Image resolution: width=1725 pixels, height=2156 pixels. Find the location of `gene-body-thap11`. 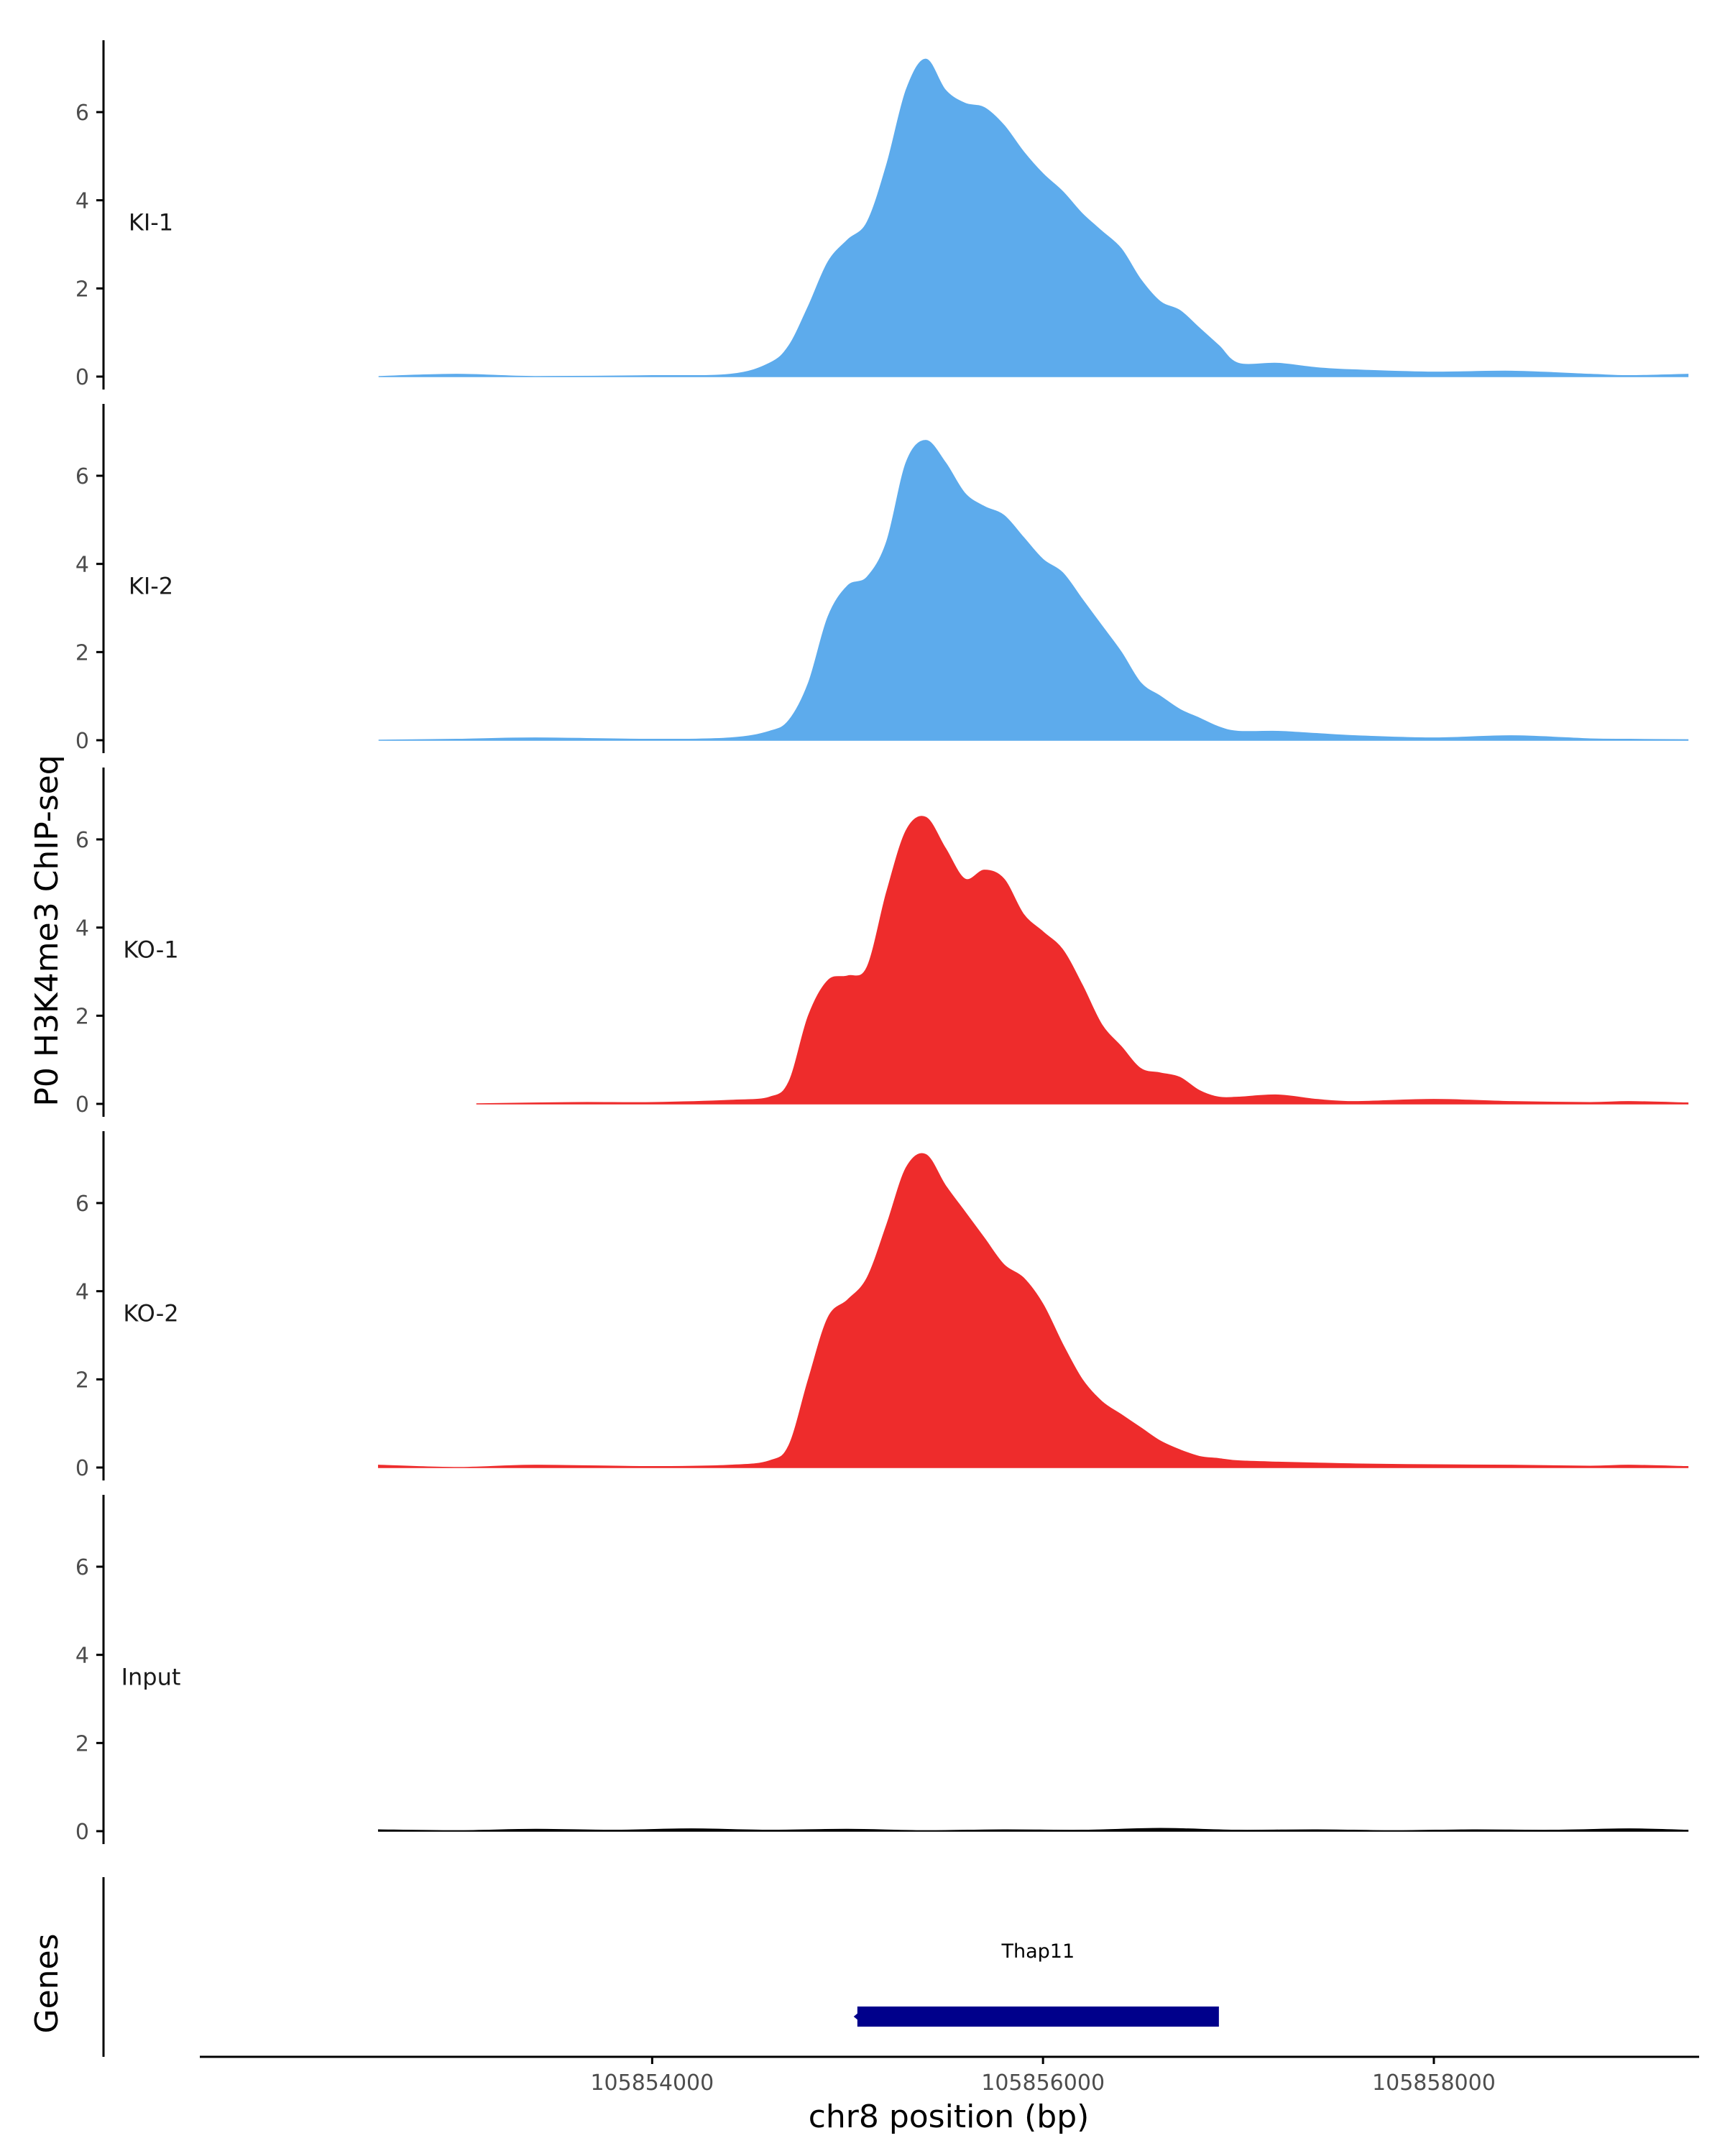

gene-body-thap11 is located at coordinates (1038, 2017).